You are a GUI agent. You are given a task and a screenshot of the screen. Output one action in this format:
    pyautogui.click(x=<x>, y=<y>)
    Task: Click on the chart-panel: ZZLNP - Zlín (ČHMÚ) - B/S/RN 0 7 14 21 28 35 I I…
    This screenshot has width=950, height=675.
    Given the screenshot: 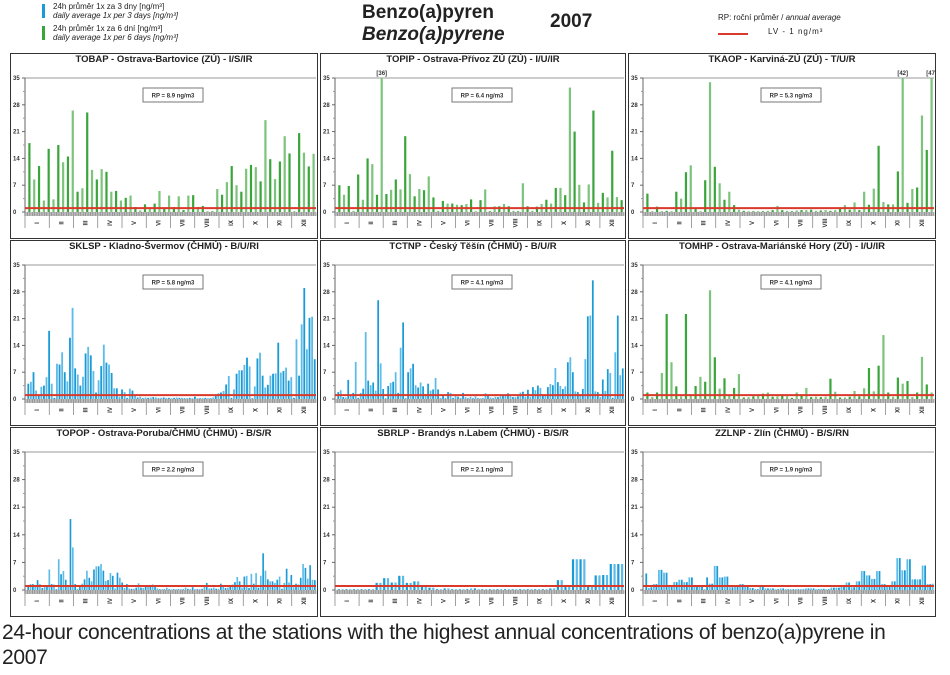 What is the action you would take?
    pyautogui.click(x=782, y=522)
    